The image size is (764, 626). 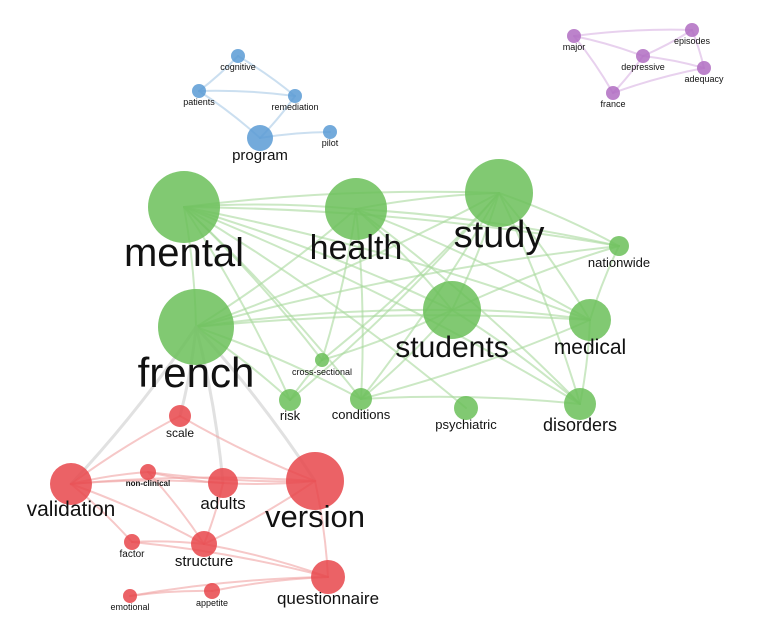 What do you see at coordinates (619, 246) in the screenshot?
I see `node-nationwide` at bounding box center [619, 246].